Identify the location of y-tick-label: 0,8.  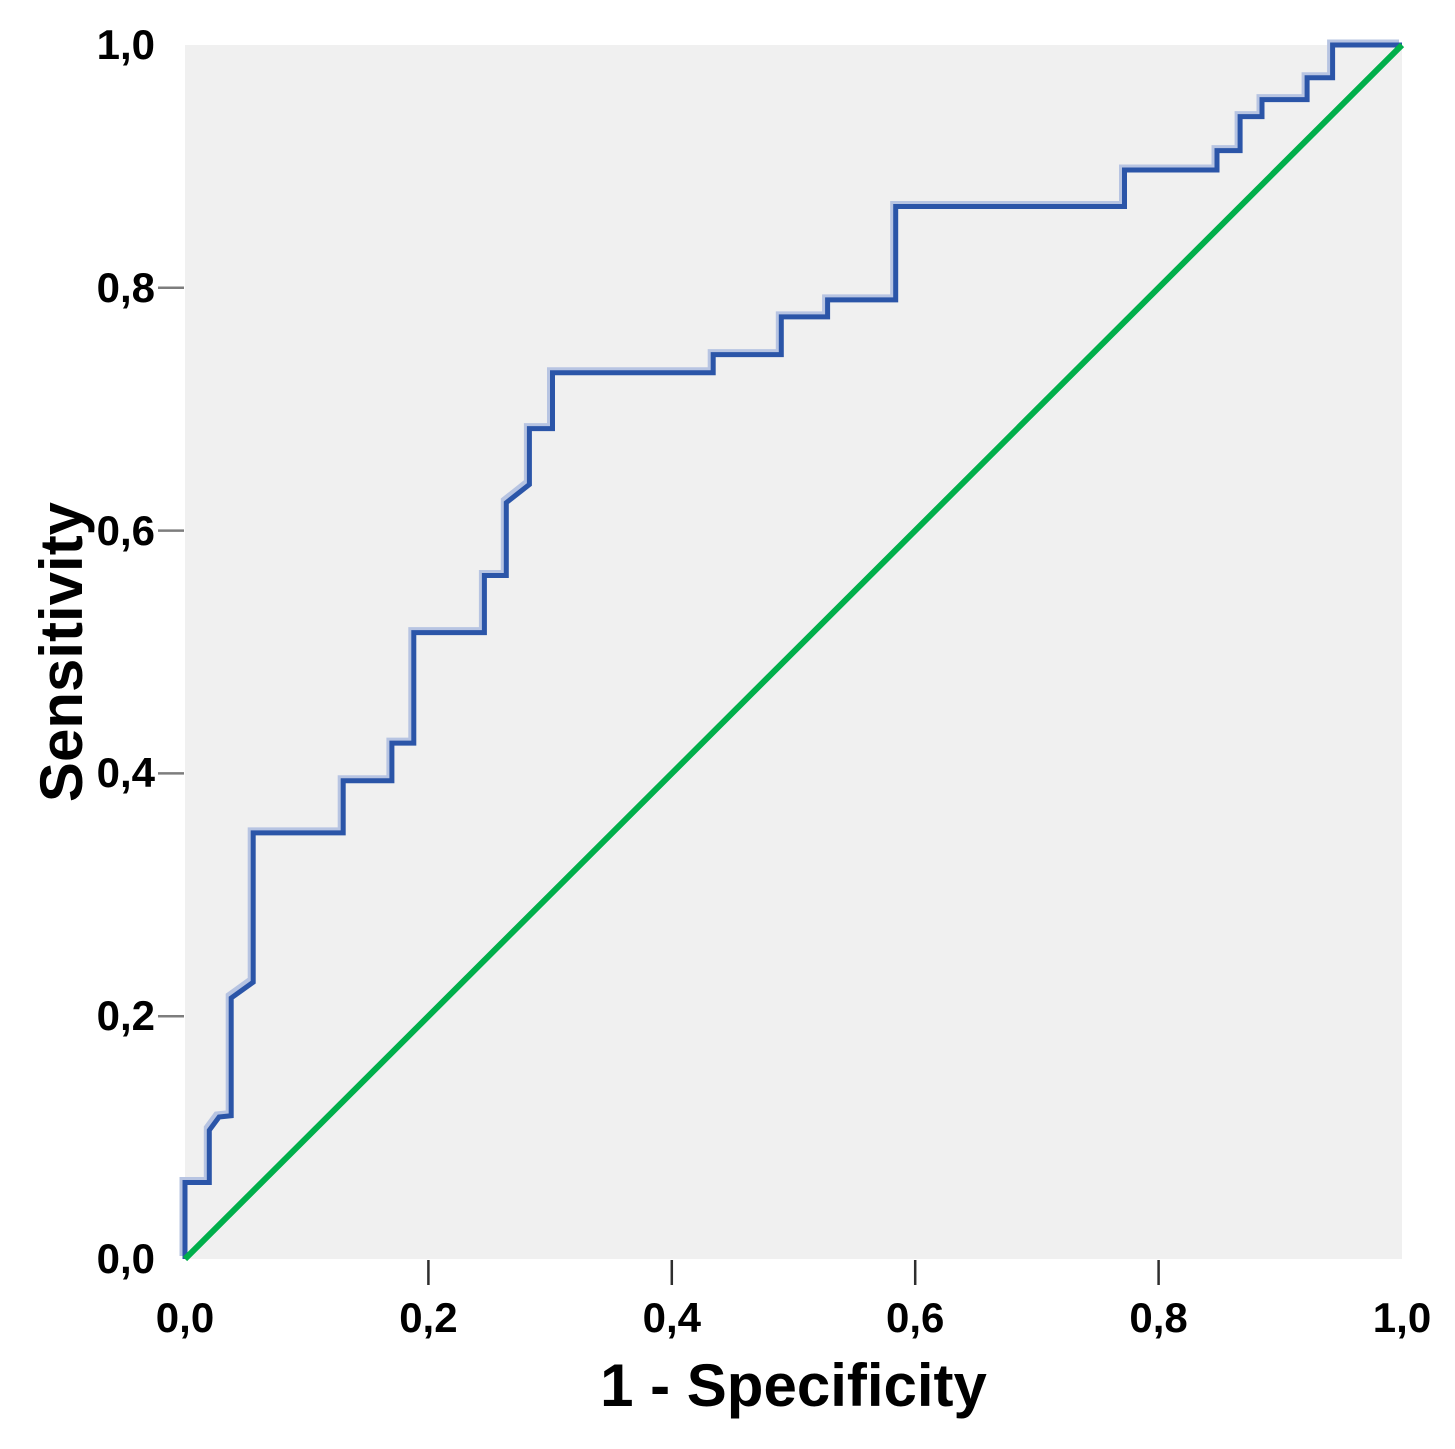
(125, 287).